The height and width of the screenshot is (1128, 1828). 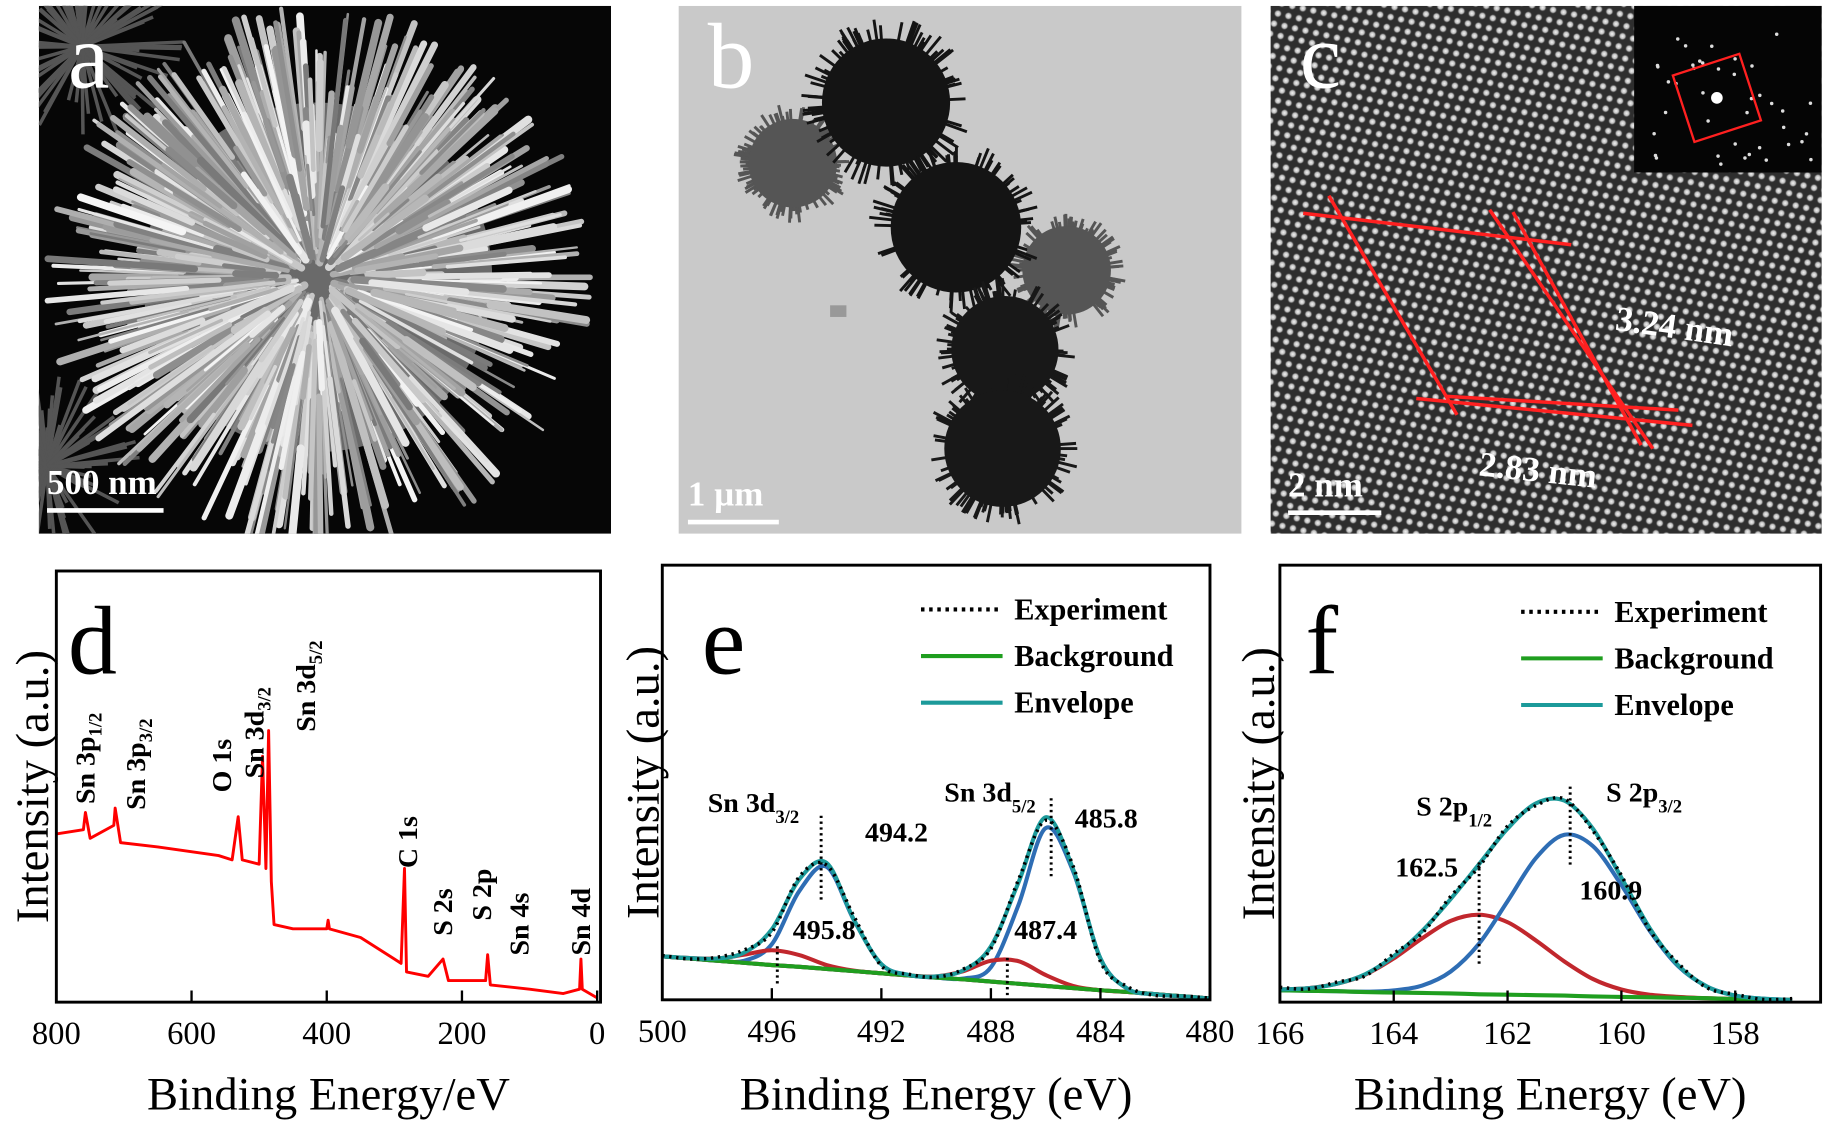 What do you see at coordinates (1259, 783) in the screenshot?
I see `y-axis-label: Intensity (a.u.)` at bounding box center [1259, 783].